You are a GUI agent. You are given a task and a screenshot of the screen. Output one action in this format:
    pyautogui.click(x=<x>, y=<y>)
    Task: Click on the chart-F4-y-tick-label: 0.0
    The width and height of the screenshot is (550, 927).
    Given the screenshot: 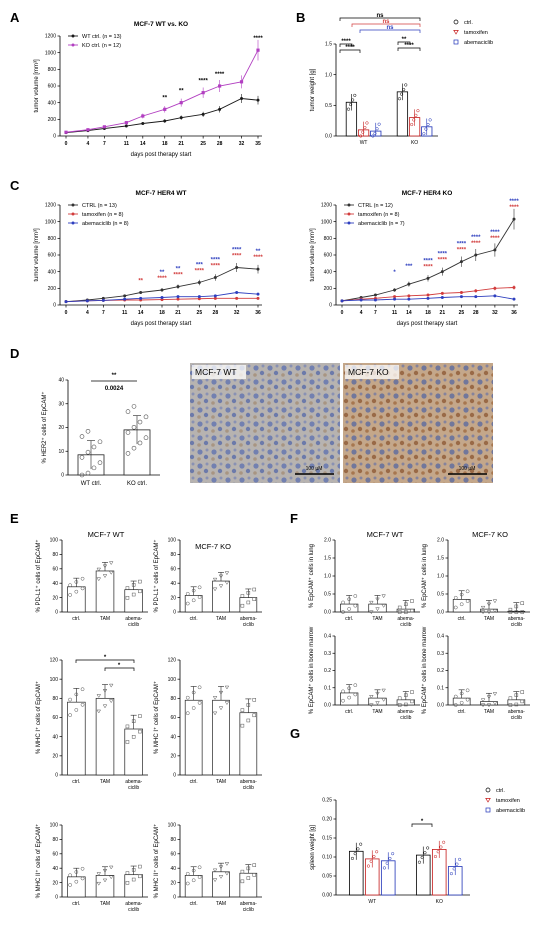 What is the action you would take?
    pyautogui.click(x=440, y=706)
    